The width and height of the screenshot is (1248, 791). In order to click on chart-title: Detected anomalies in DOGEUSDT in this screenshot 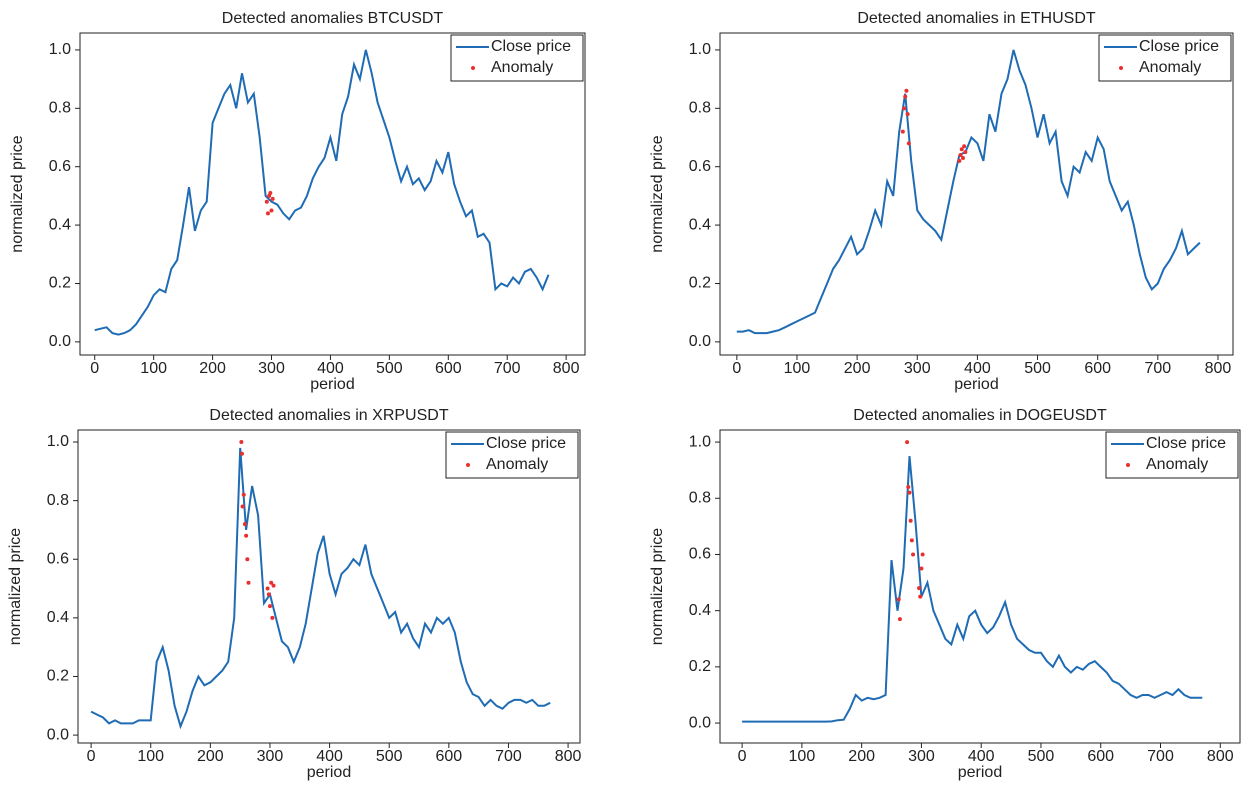, I will do `click(980, 415)`.